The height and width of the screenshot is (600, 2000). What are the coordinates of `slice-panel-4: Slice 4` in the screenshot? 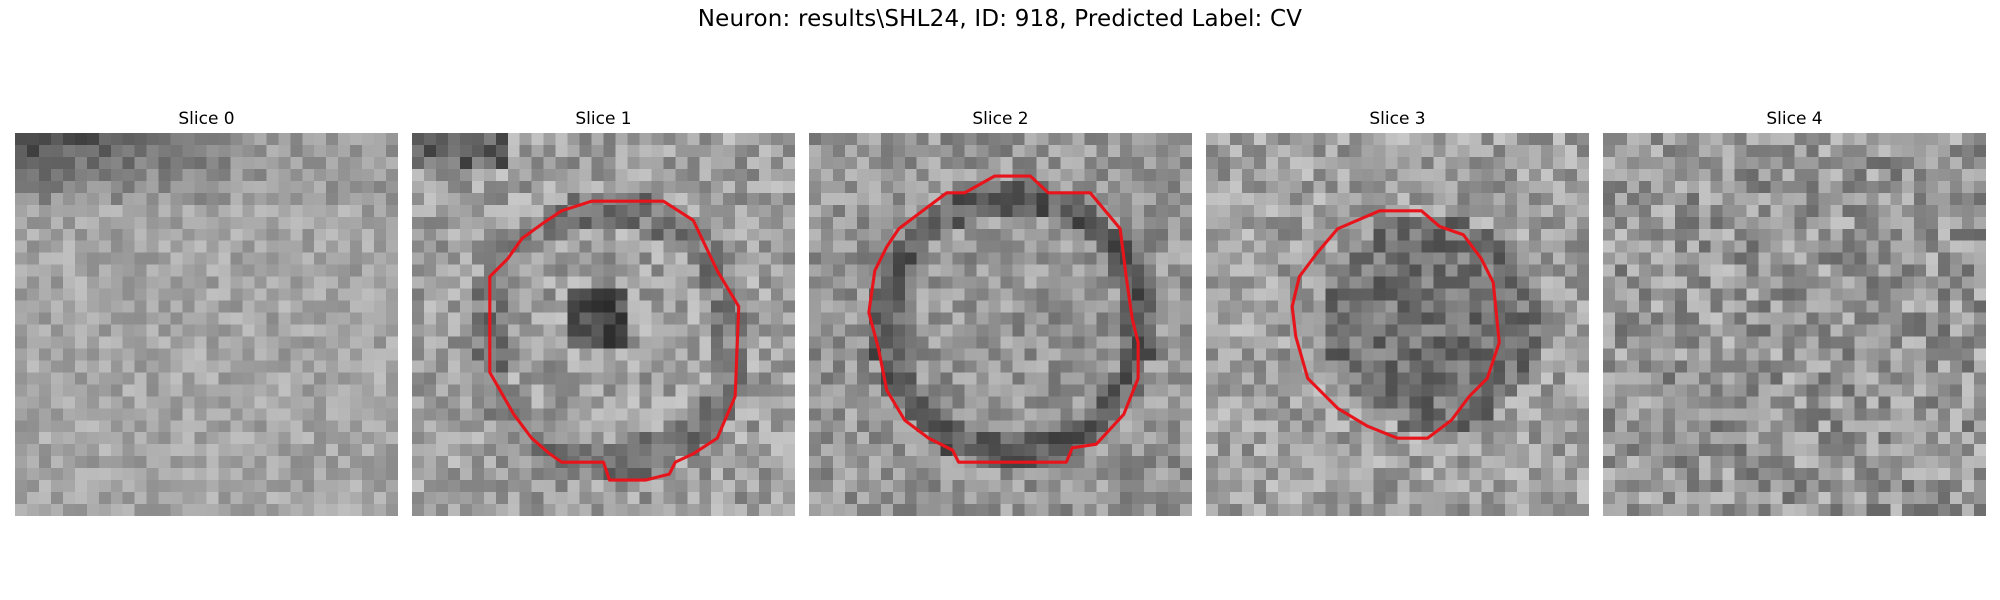 It's located at (1794, 312).